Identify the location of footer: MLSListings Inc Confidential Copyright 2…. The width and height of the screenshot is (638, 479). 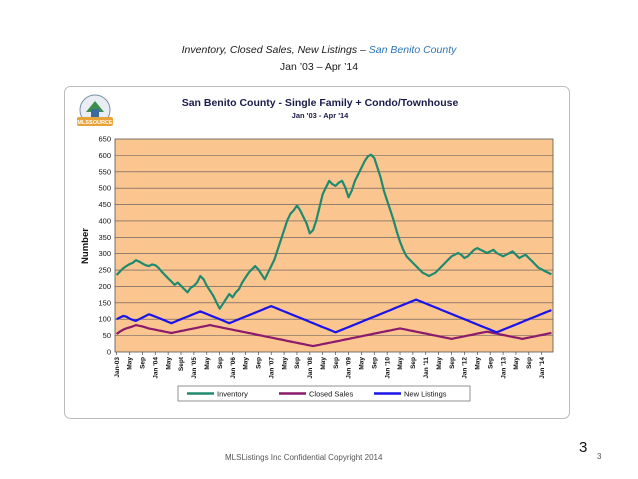
(304, 457).